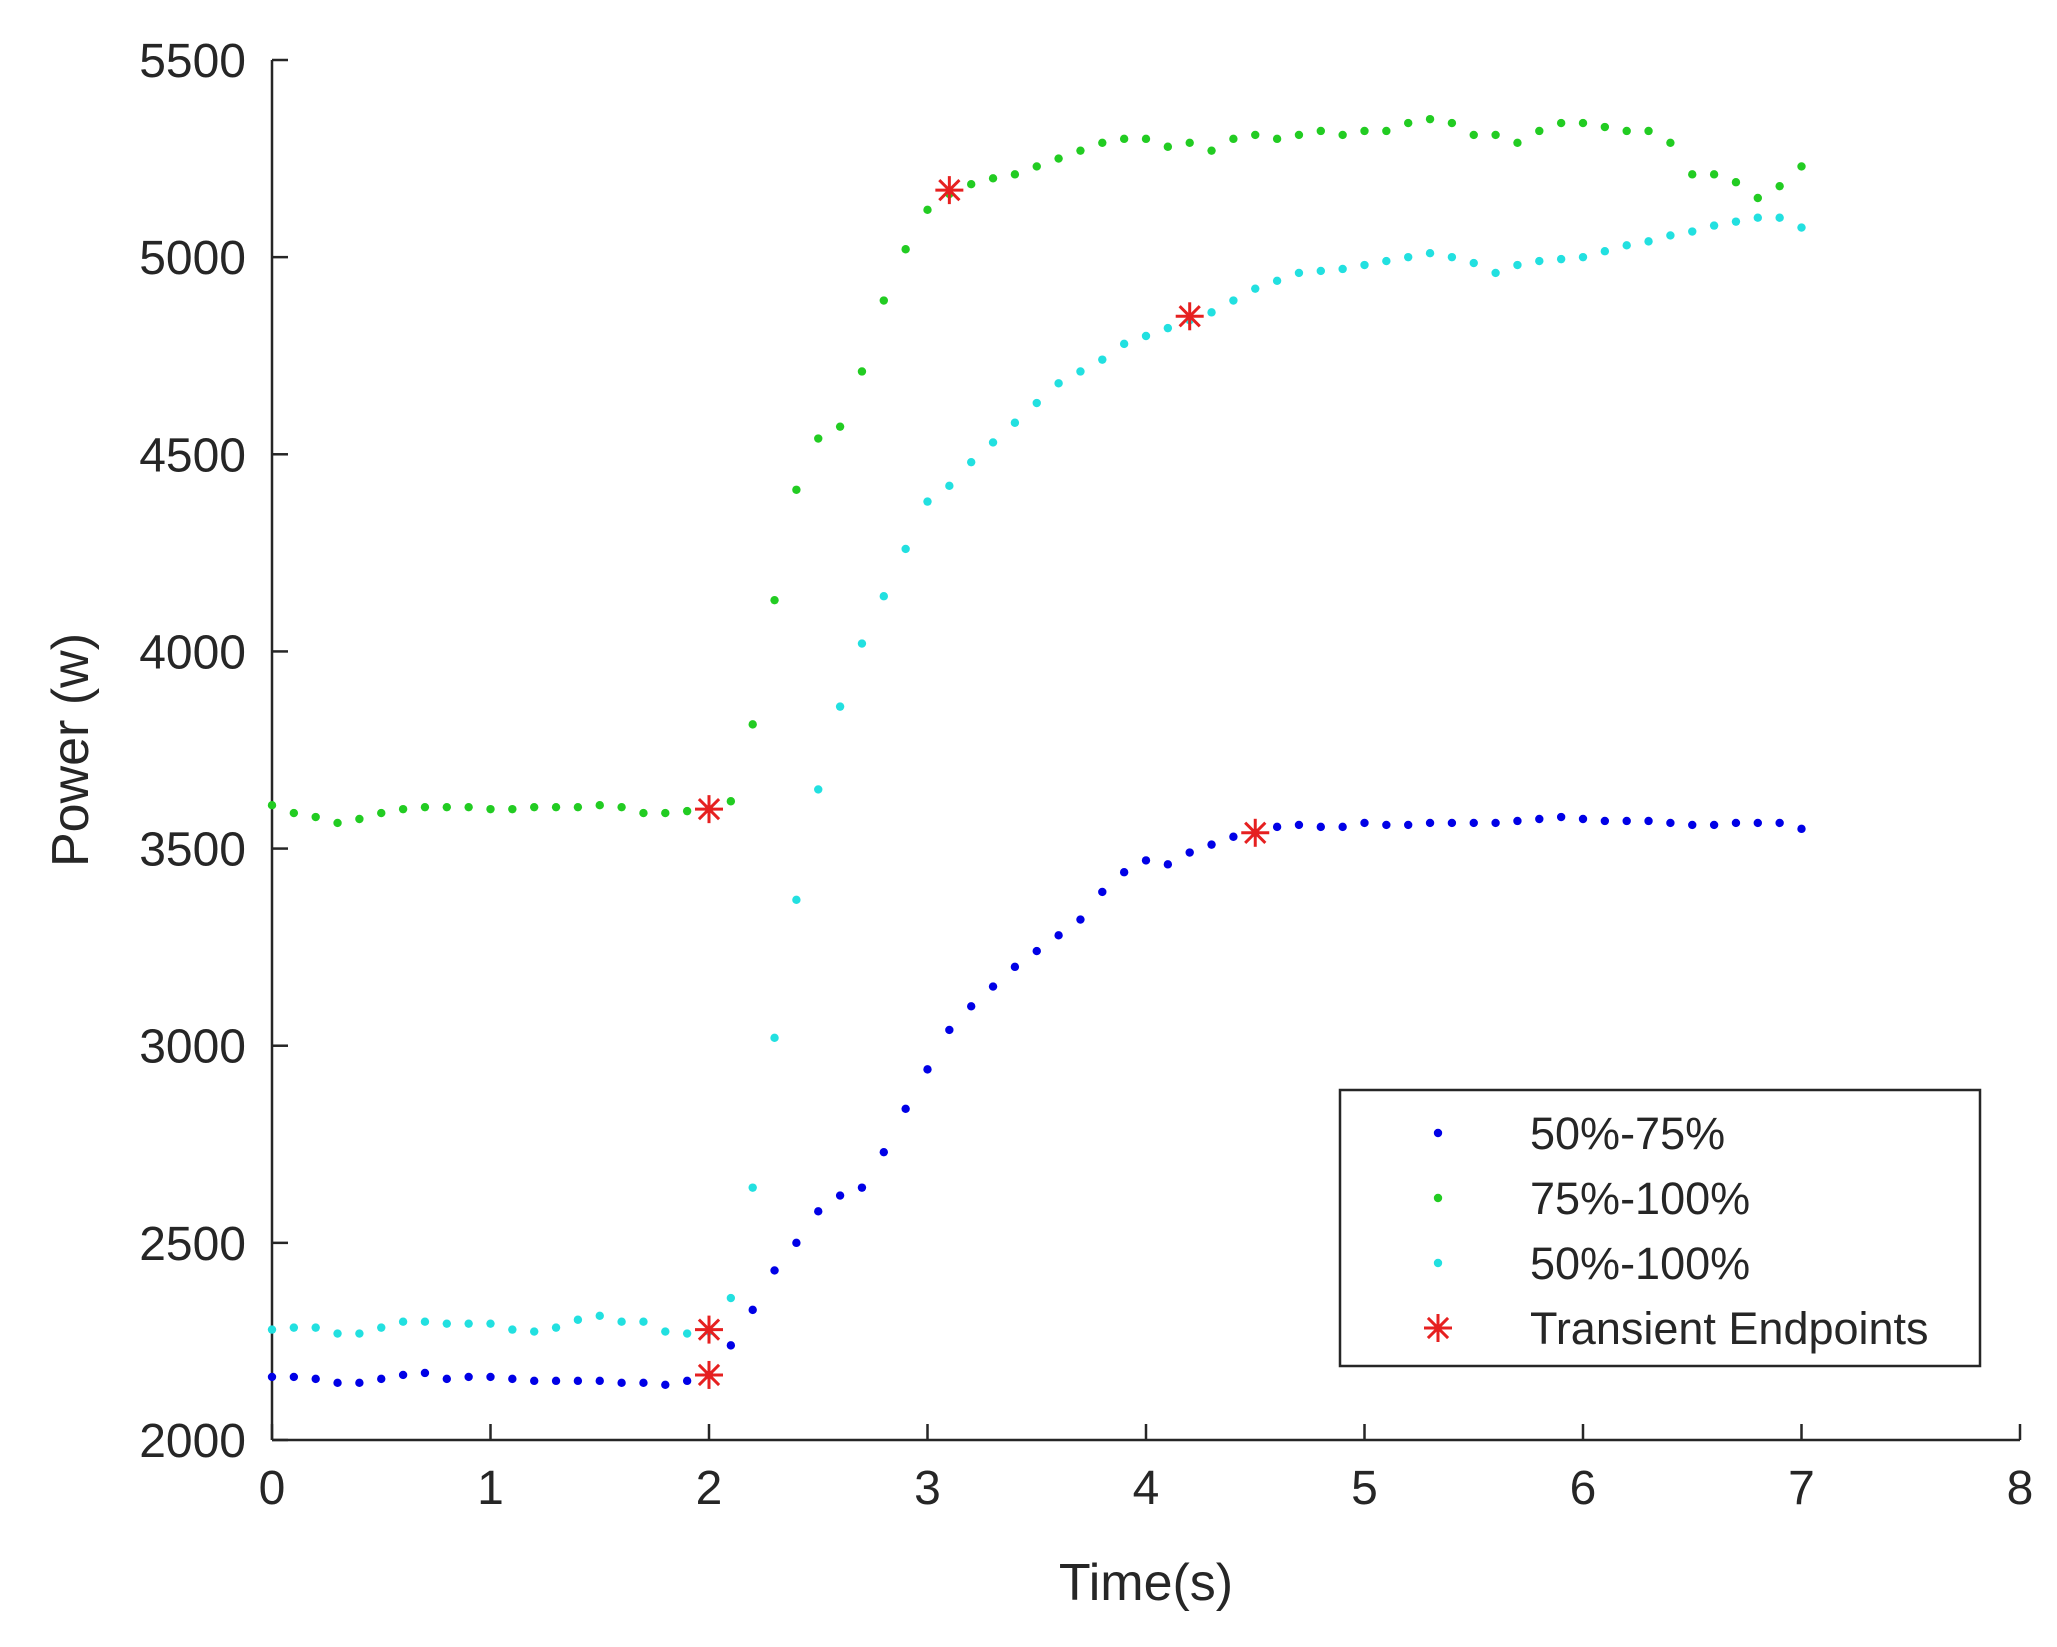 Image resolution: width=2057 pixels, height=1647 pixels. What do you see at coordinates (192, 1047) in the screenshot?
I see `y-tick-label: 3000` at bounding box center [192, 1047].